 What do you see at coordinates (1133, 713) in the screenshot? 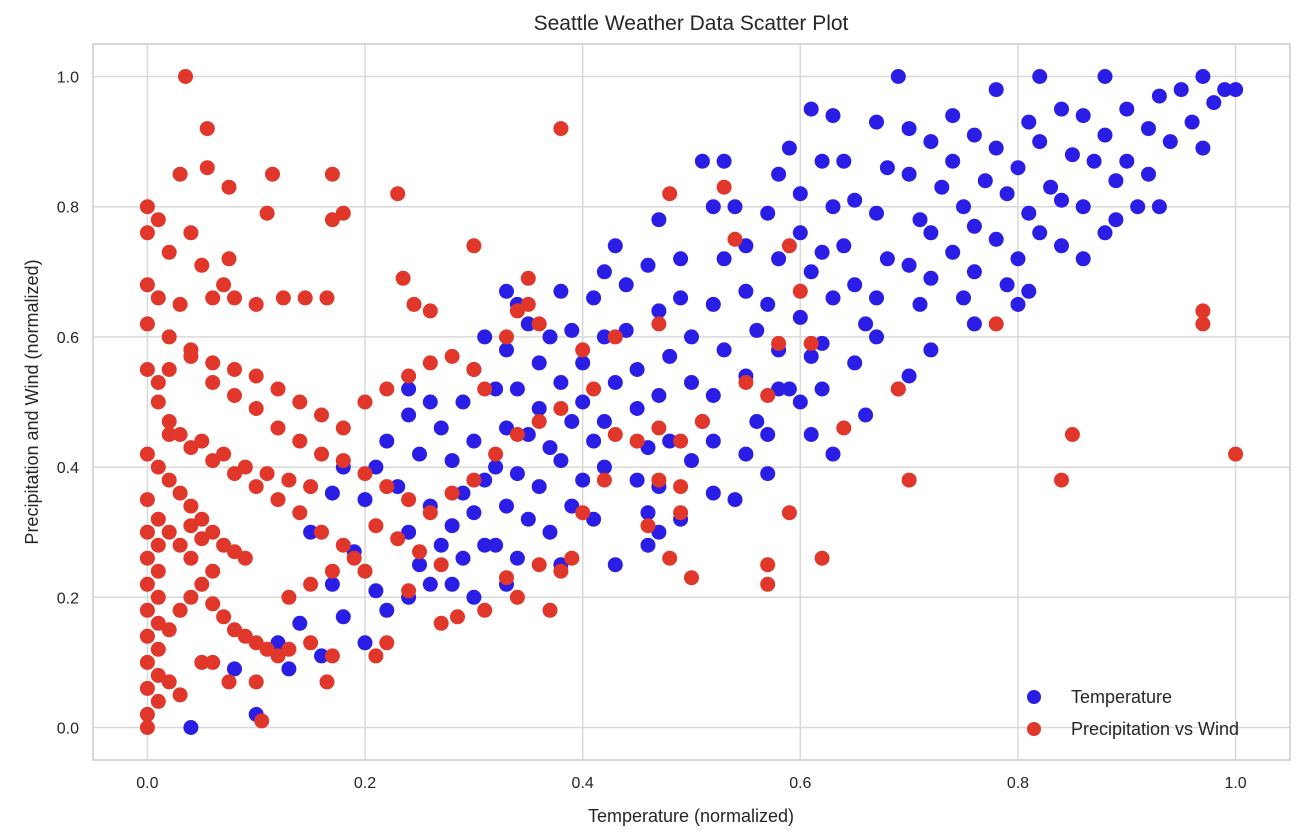
I see `legend: Temperature Precipitation vs Wind` at bounding box center [1133, 713].